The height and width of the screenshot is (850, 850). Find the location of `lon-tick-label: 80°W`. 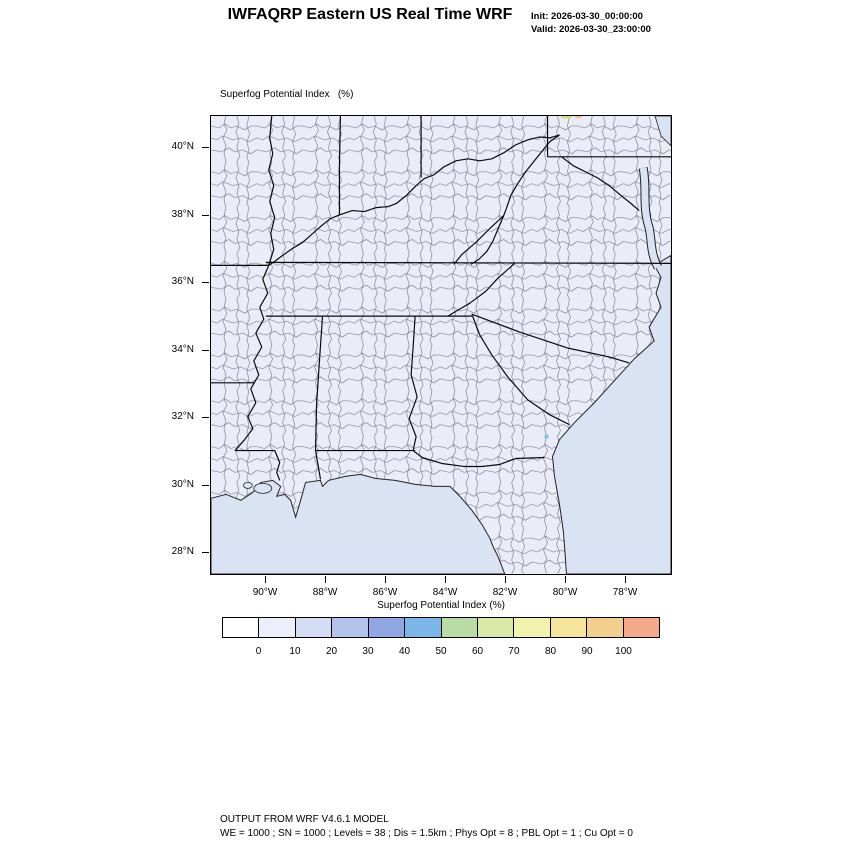

lon-tick-label: 80°W is located at coordinates (565, 592).